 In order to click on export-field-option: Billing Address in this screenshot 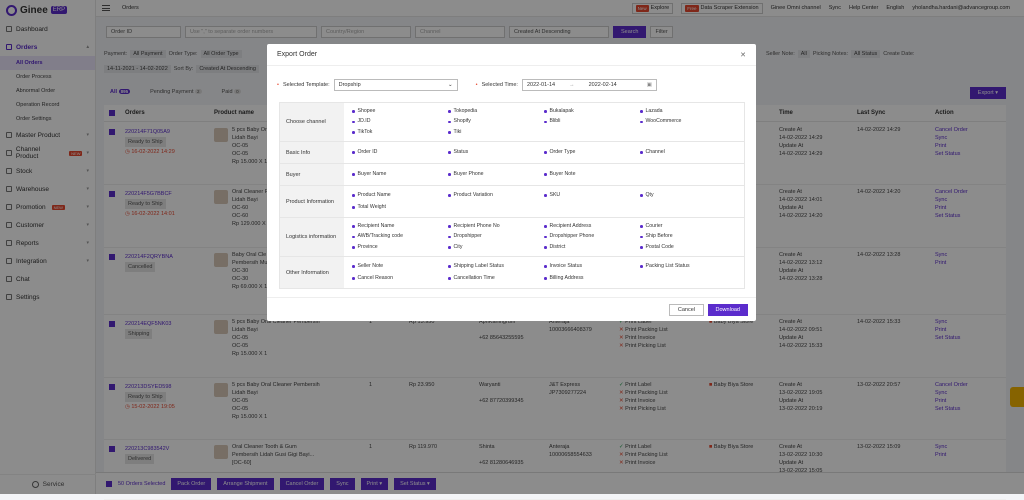, I will do `click(592, 278)`.